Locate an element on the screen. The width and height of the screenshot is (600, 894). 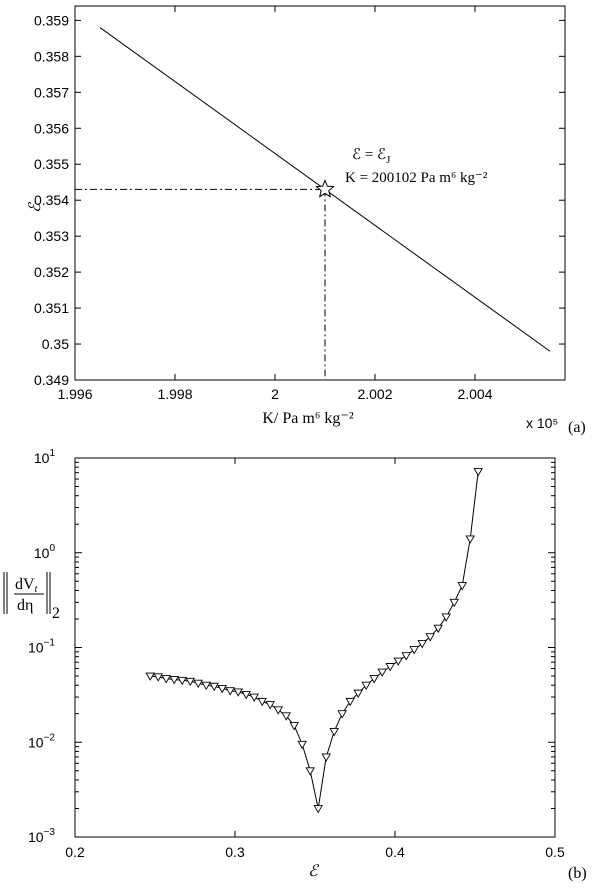
chart-a-x-tick-label: 2 is located at coordinates (275, 394).